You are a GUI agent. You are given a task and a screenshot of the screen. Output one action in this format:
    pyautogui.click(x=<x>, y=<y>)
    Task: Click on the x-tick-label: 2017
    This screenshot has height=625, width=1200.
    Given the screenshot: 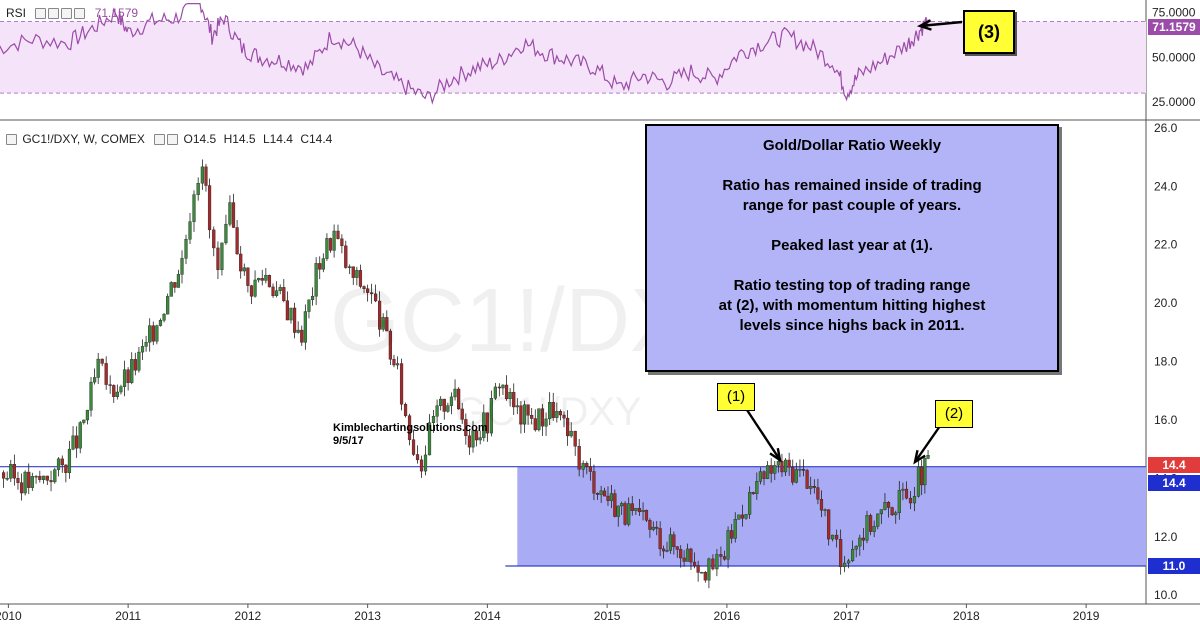 What is the action you would take?
    pyautogui.click(x=846, y=616)
    